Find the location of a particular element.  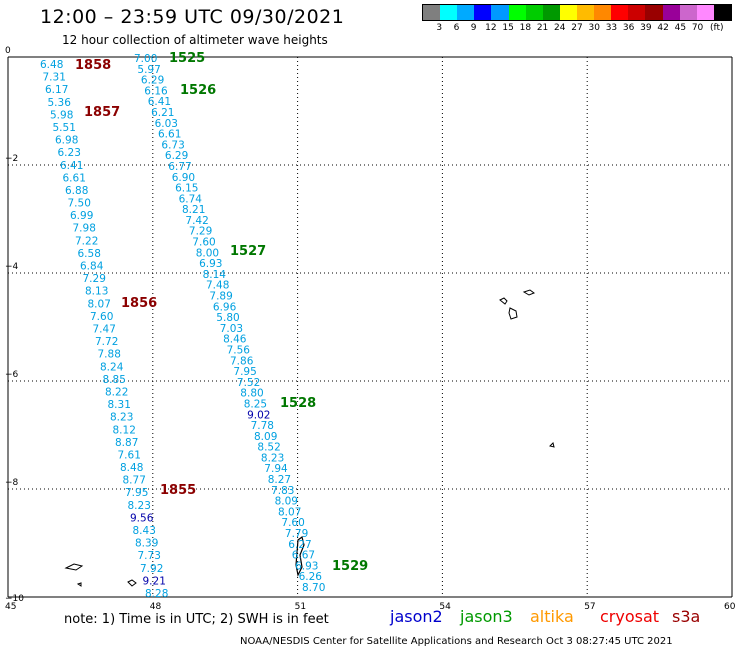

wave-height-value: 7.50 is located at coordinates (79, 204).